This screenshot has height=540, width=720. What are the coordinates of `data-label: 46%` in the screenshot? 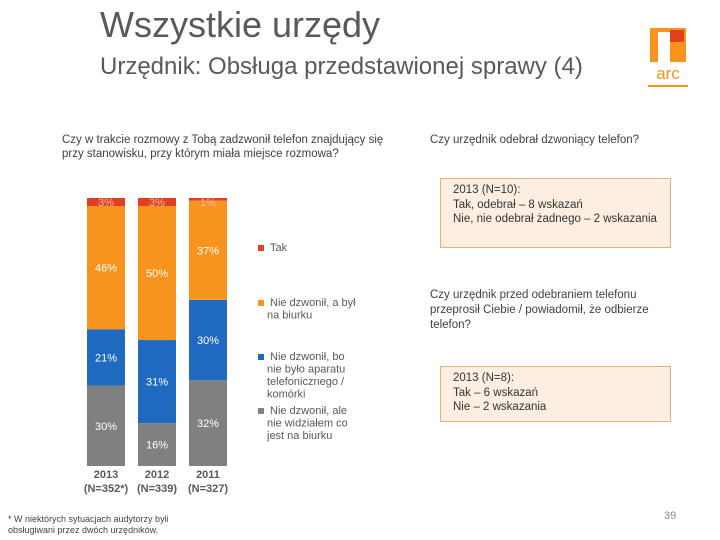 It's located at (106, 269).